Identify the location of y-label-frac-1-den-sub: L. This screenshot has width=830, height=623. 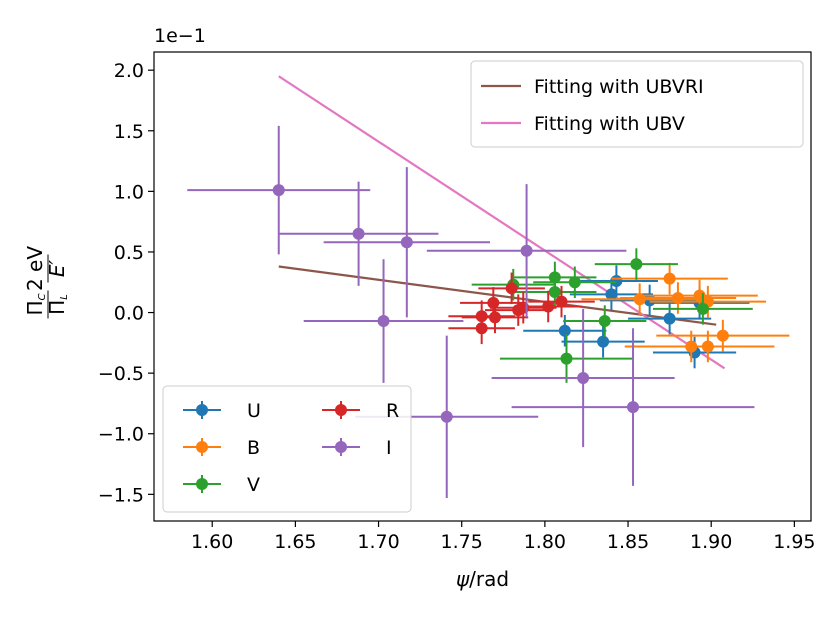
(64, 297).